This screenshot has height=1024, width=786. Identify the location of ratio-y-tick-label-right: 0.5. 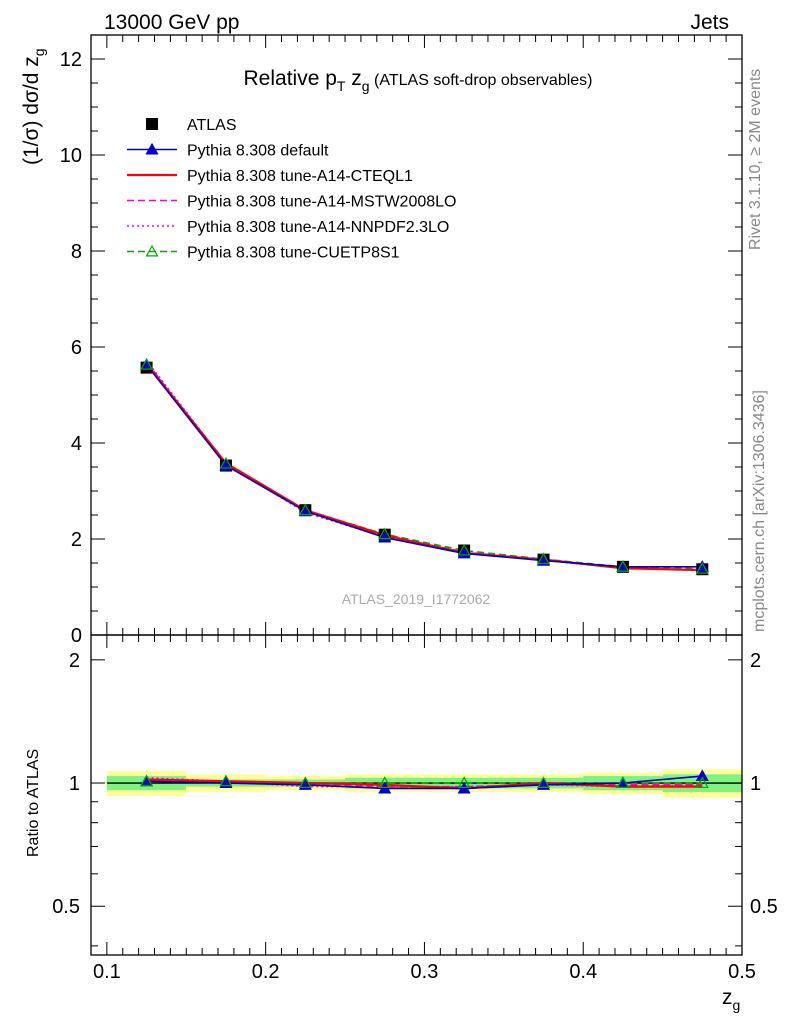
(764, 907).